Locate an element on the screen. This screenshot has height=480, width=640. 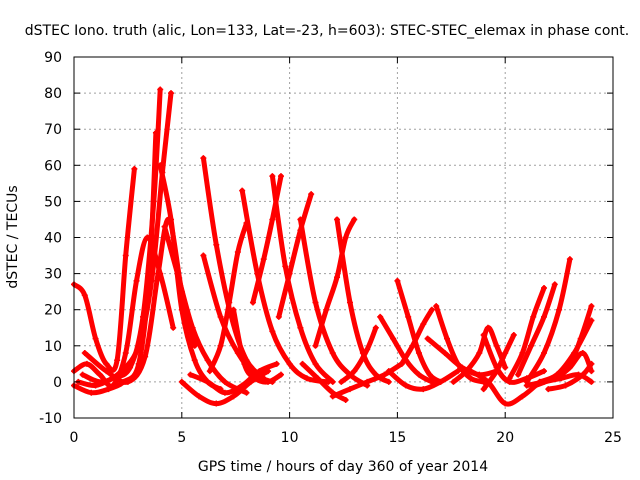
y-tick-label: 90 is located at coordinates (53, 58).